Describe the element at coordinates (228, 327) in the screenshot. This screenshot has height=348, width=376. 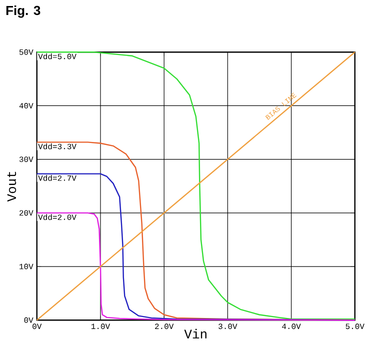
I see `x-tick-label: 3.0V` at that location.